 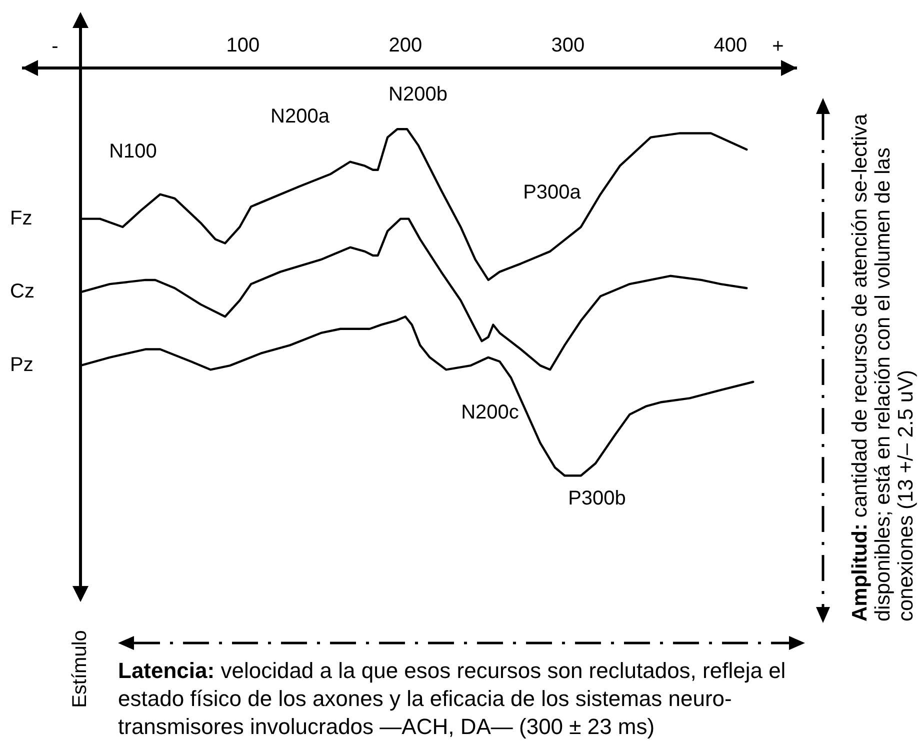 What do you see at coordinates (405, 45) in the screenshot?
I see `x-tick-label: 200` at bounding box center [405, 45].